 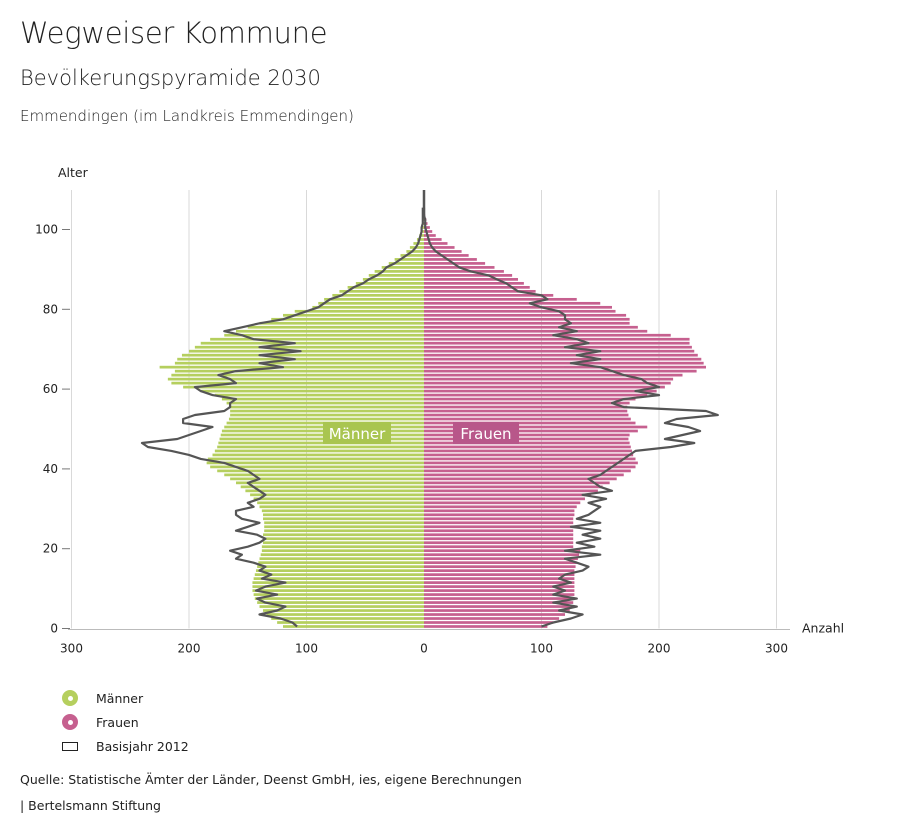 I want to click on y-axis-label: Alter, so click(x=73, y=172).